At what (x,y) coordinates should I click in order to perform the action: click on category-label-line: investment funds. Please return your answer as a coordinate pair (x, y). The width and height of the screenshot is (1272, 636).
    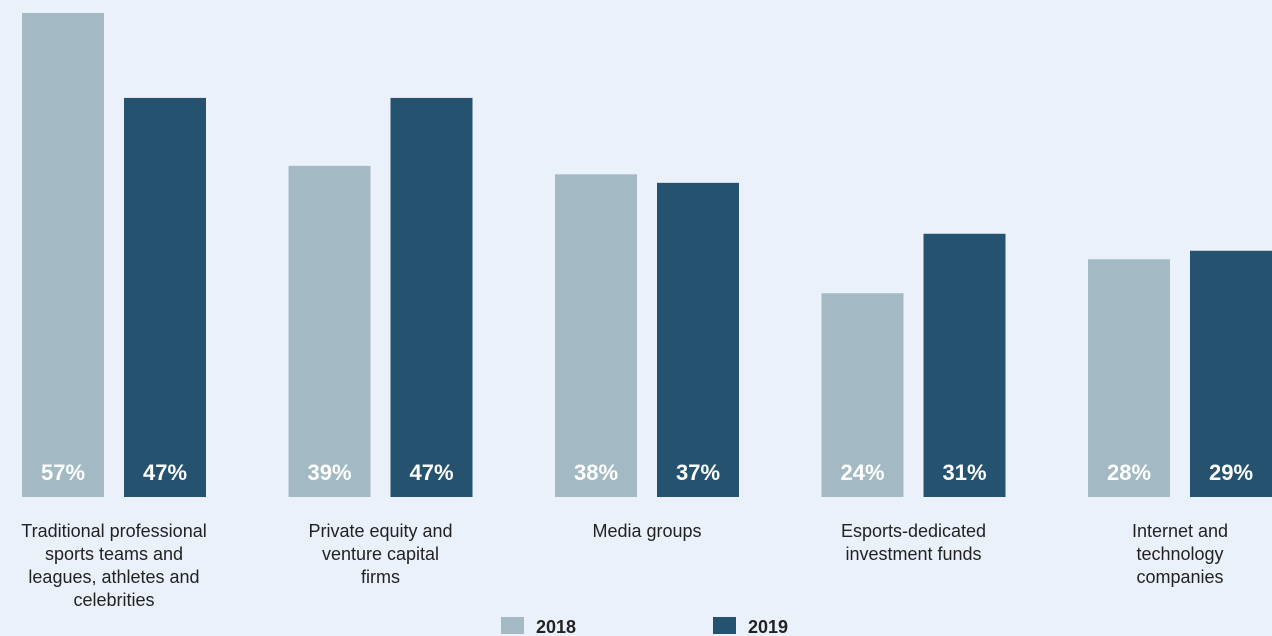
    Looking at the image, I should click on (913, 554).